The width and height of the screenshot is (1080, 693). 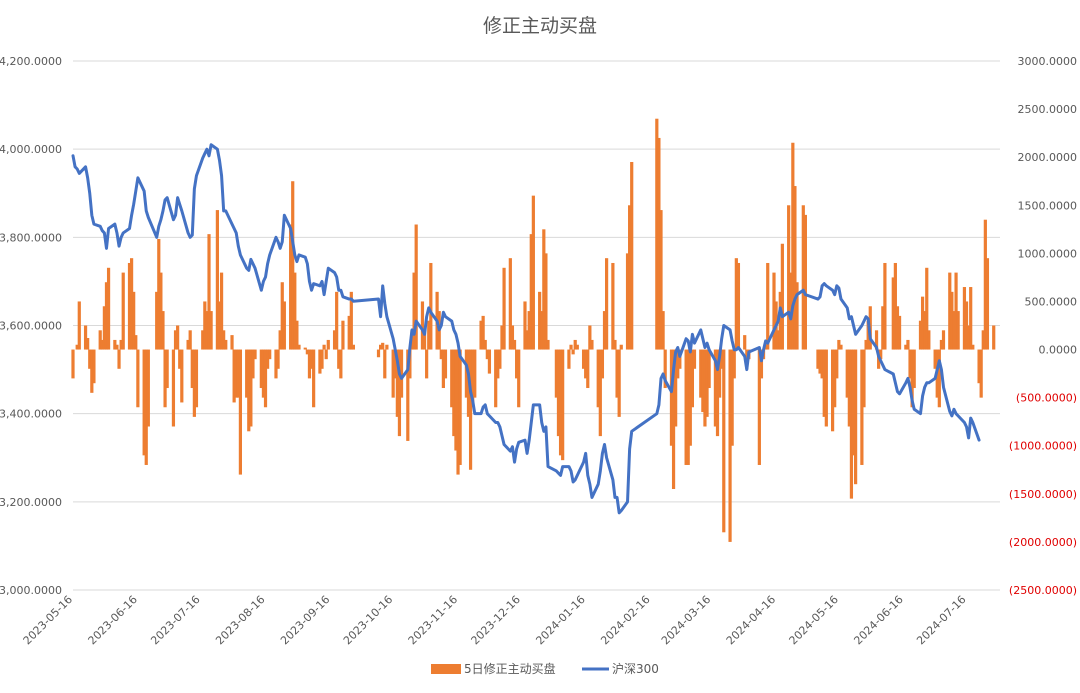 I want to click on x-tick-label: 2024-06-16, so click(x=878, y=620).